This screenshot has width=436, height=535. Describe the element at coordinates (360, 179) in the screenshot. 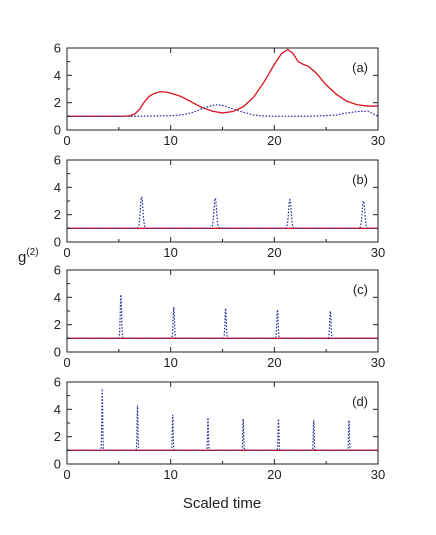

I see `panel-label: (b)` at that location.